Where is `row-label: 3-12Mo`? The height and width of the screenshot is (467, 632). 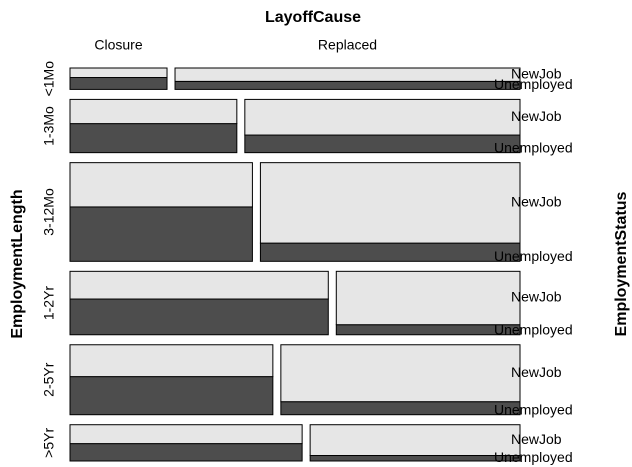 row-label: 3-12Mo is located at coordinates (49, 212).